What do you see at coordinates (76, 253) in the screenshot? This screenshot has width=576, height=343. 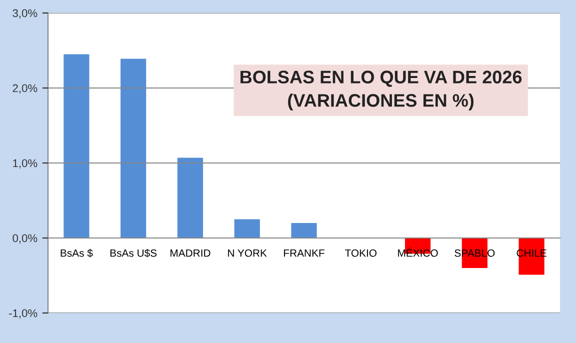 I see `x-tick-label: BsAs $` at bounding box center [76, 253].